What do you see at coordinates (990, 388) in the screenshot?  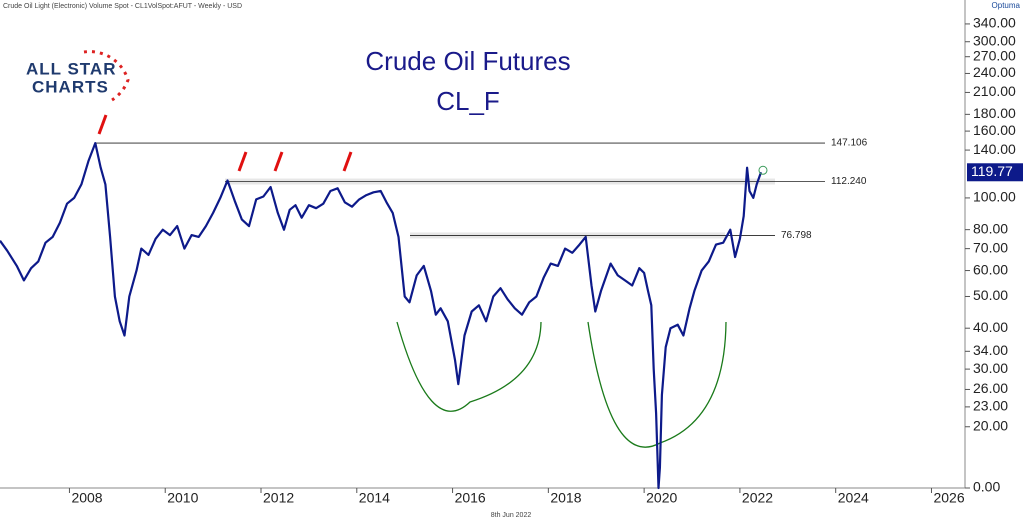 I see `y-tick-label: 26.00` at bounding box center [990, 388].